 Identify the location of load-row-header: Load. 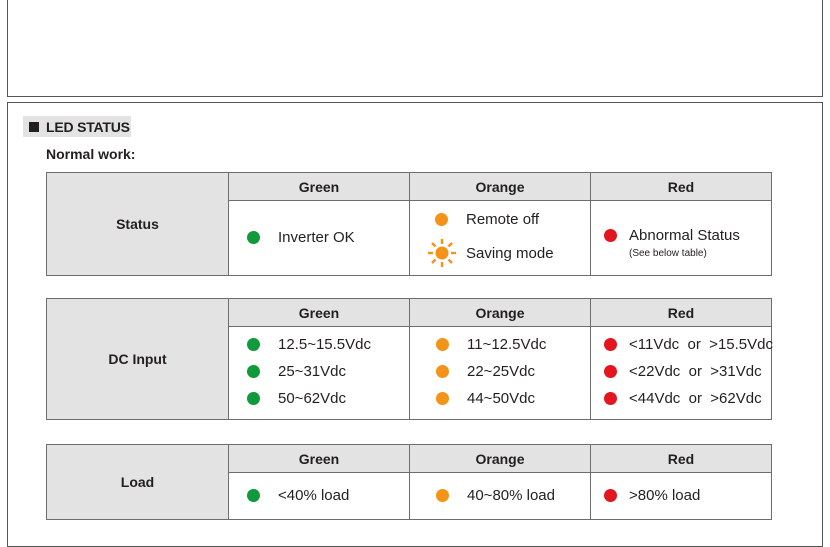
(137, 482).